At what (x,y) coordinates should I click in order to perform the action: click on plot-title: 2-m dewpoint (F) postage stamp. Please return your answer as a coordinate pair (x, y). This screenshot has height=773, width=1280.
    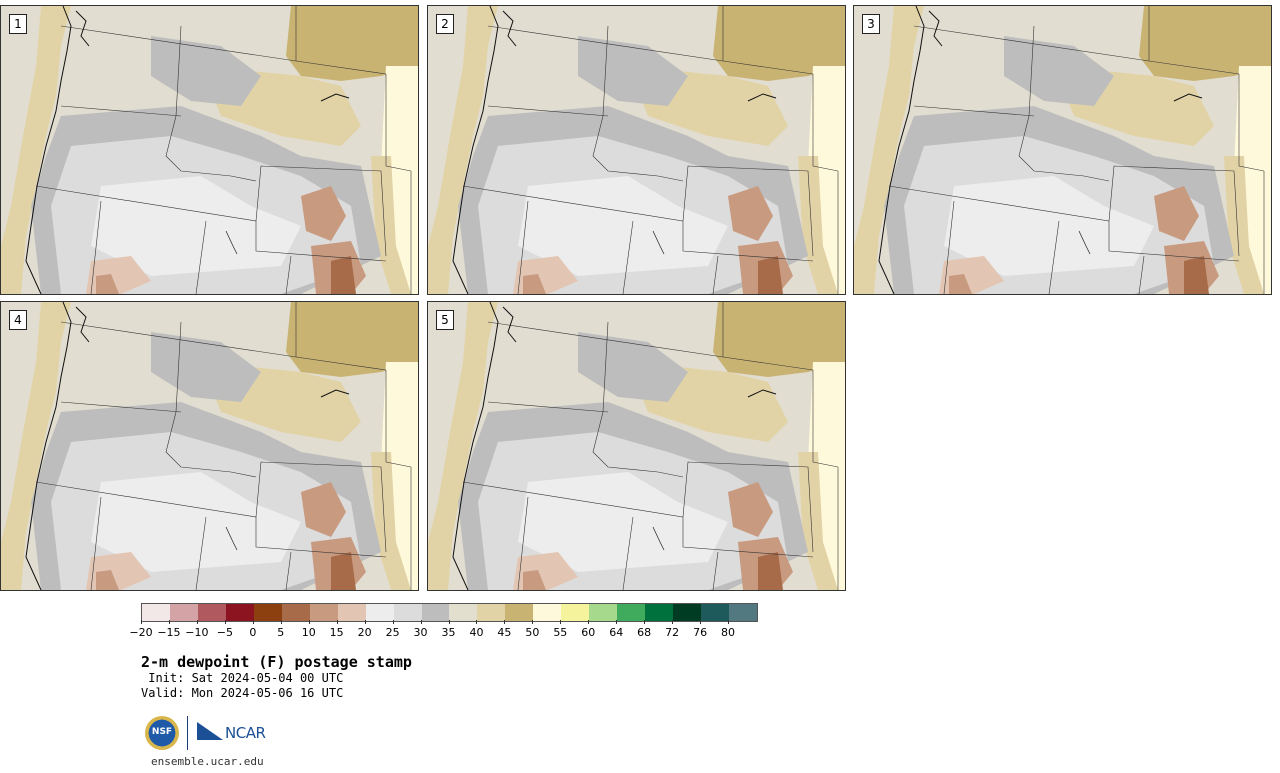
    Looking at the image, I should click on (276, 662).